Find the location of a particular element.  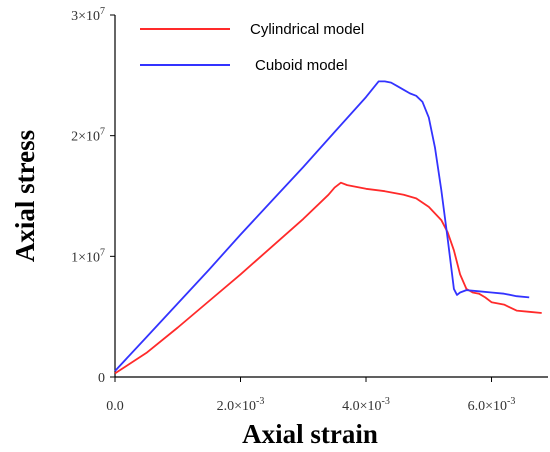

x-tick-label: 4.0×10⁻³ is located at coordinates (366, 405).